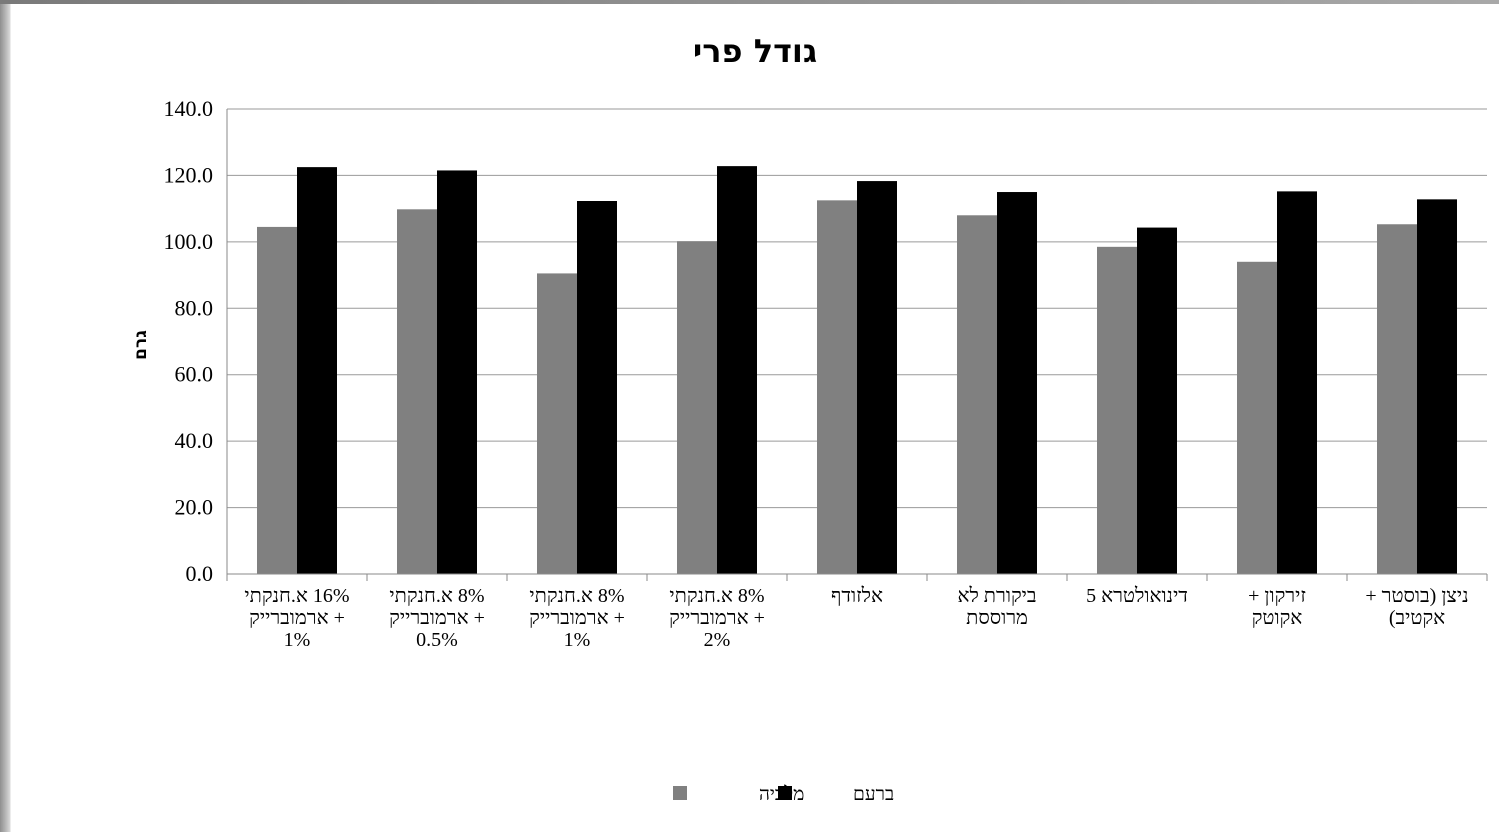 The image size is (1499, 832). I want to click on y-axis-label: גרם, so click(141, 345).